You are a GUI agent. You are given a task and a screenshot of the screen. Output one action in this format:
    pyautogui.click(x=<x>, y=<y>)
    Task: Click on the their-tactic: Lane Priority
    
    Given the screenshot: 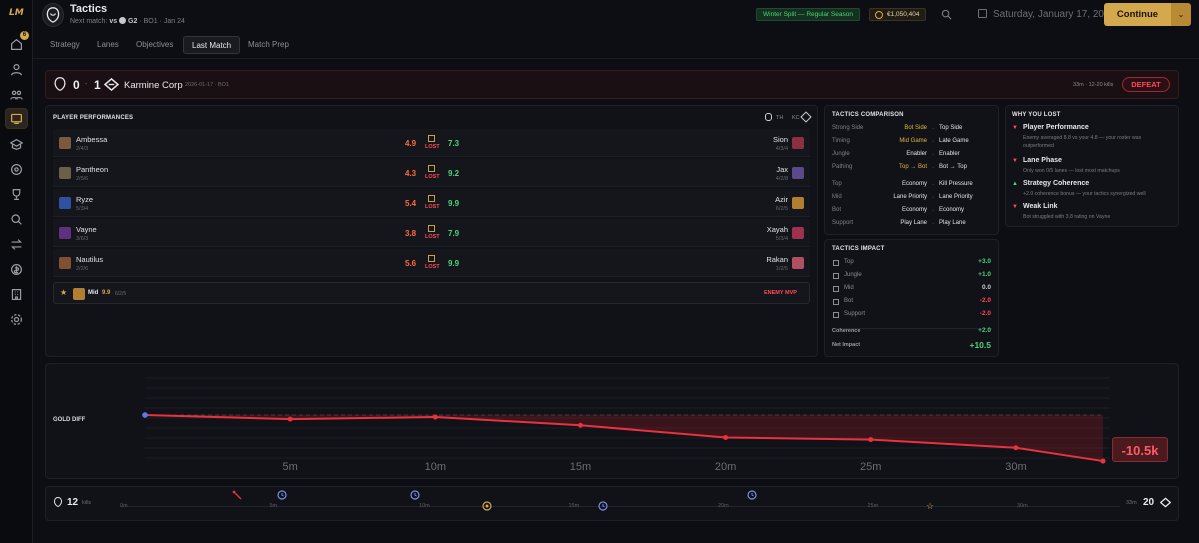 What is the action you would take?
    pyautogui.click(x=956, y=197)
    